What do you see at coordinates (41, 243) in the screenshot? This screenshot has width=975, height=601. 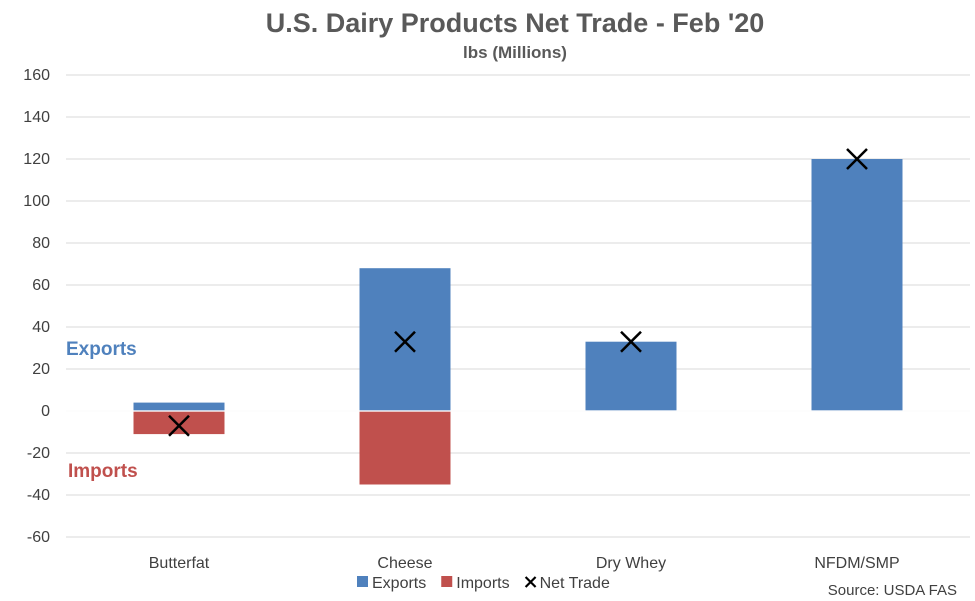 I see `y-tick-label: 80` at bounding box center [41, 243].